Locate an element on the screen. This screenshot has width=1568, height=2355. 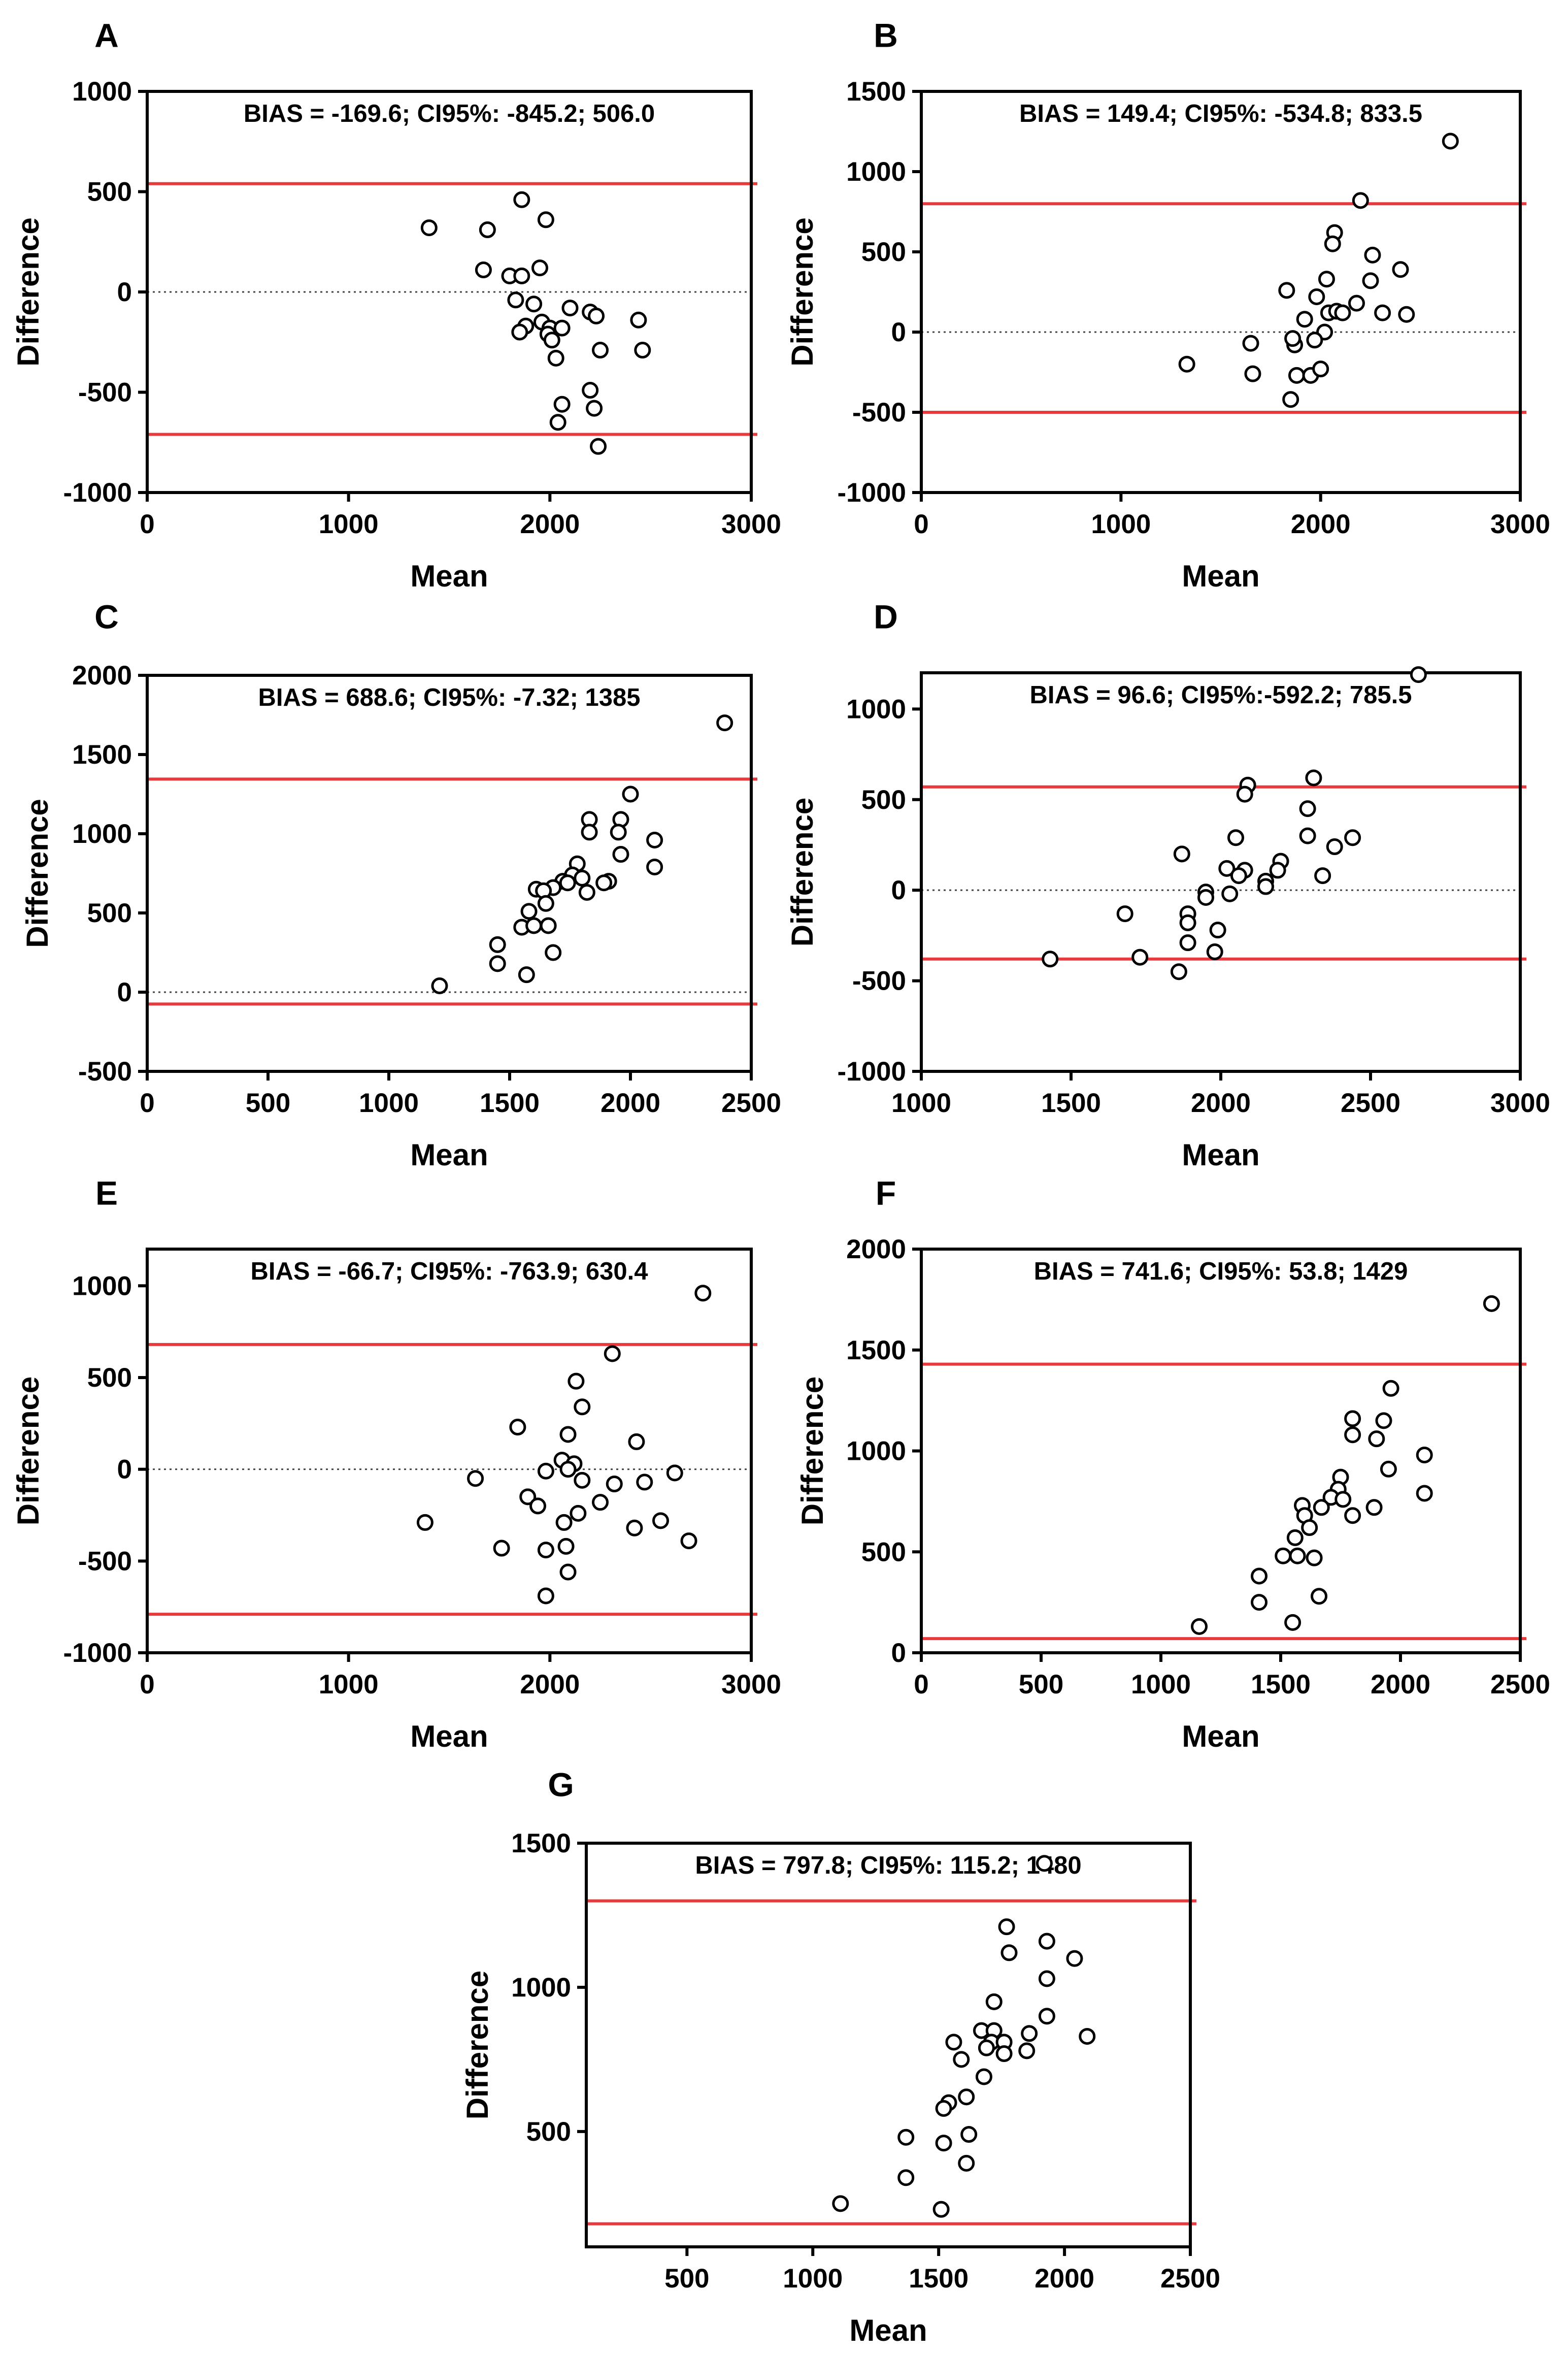
y-tick-label-e: 500 is located at coordinates (109, 1378).